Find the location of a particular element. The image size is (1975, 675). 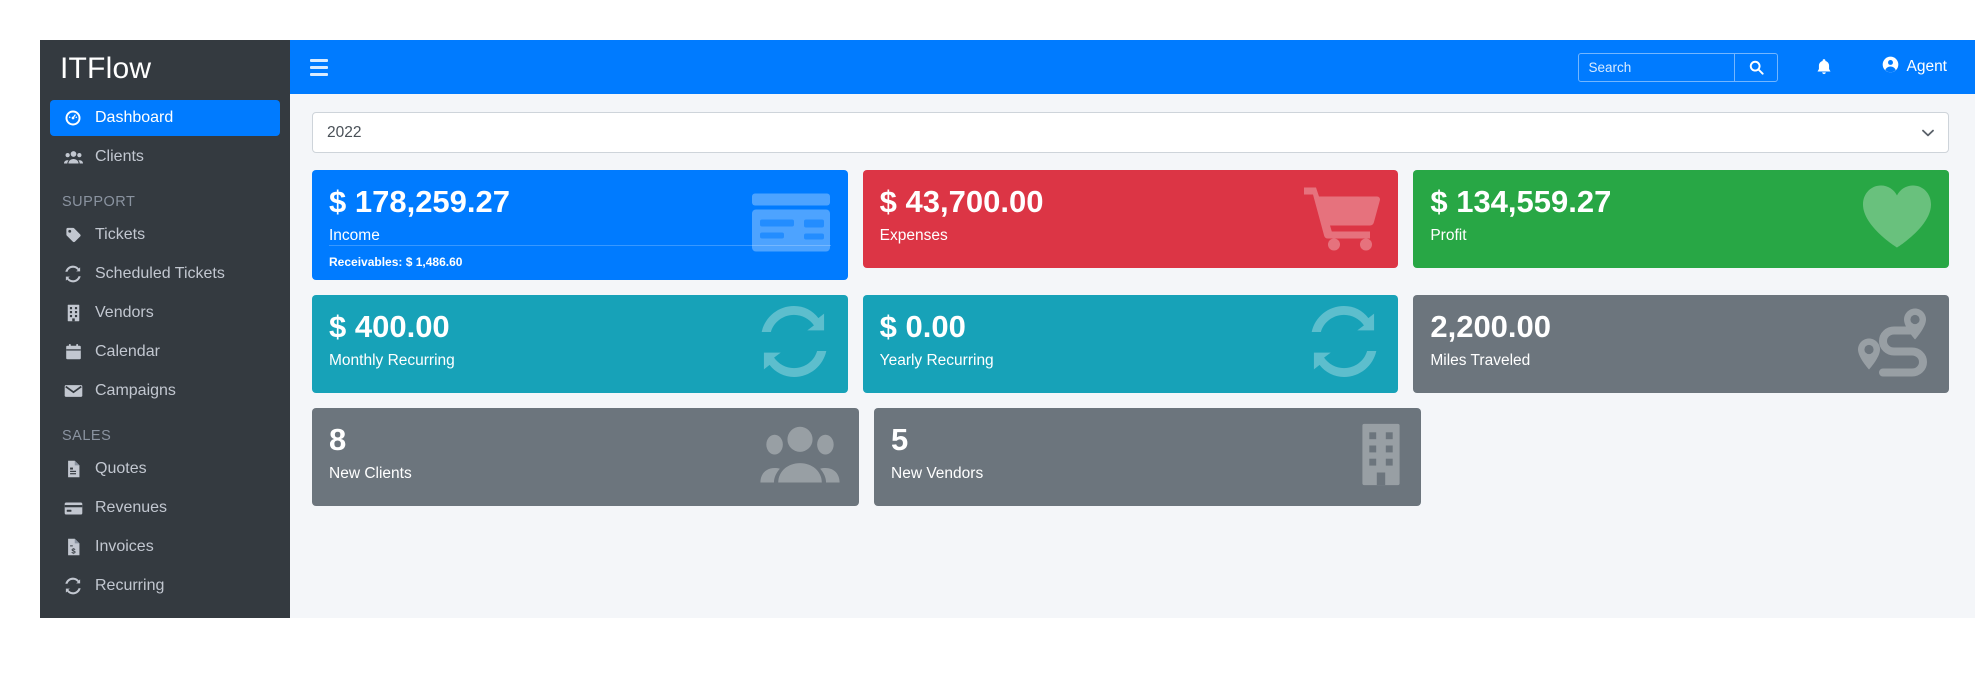

sidebar-item-calendar: Calendar is located at coordinates (165, 352).